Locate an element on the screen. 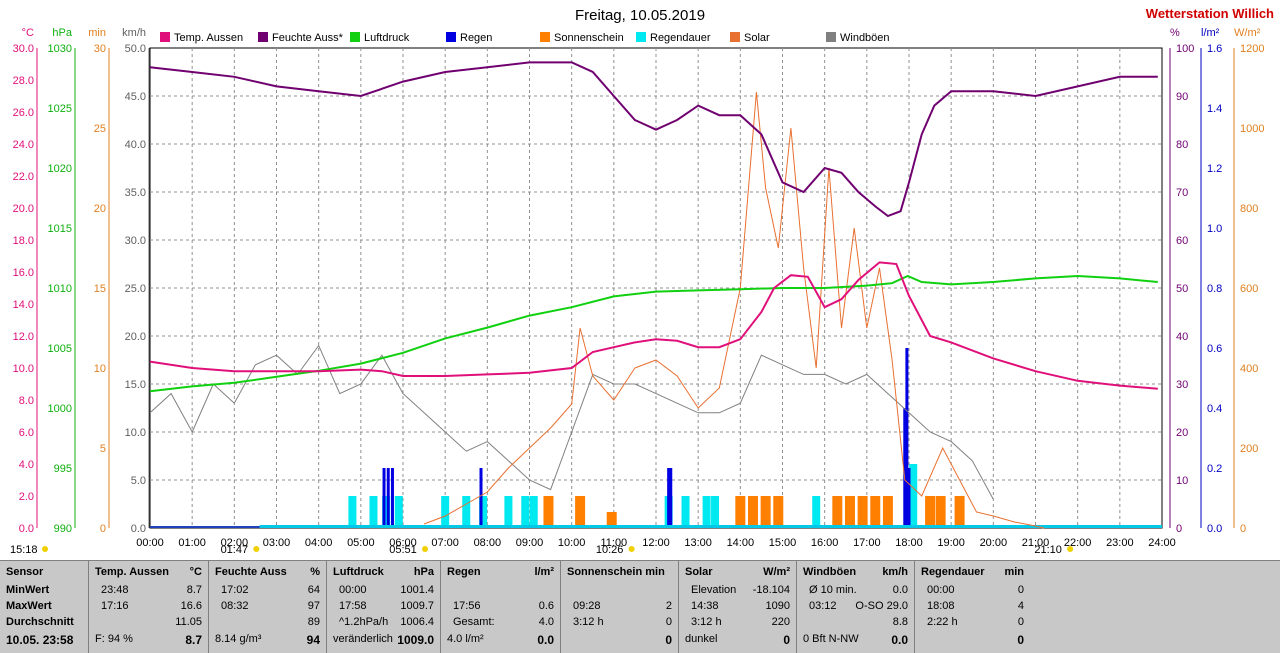 This screenshot has width=1280, height=653. right-axis-tick: 1.0 is located at coordinates (1214, 229).